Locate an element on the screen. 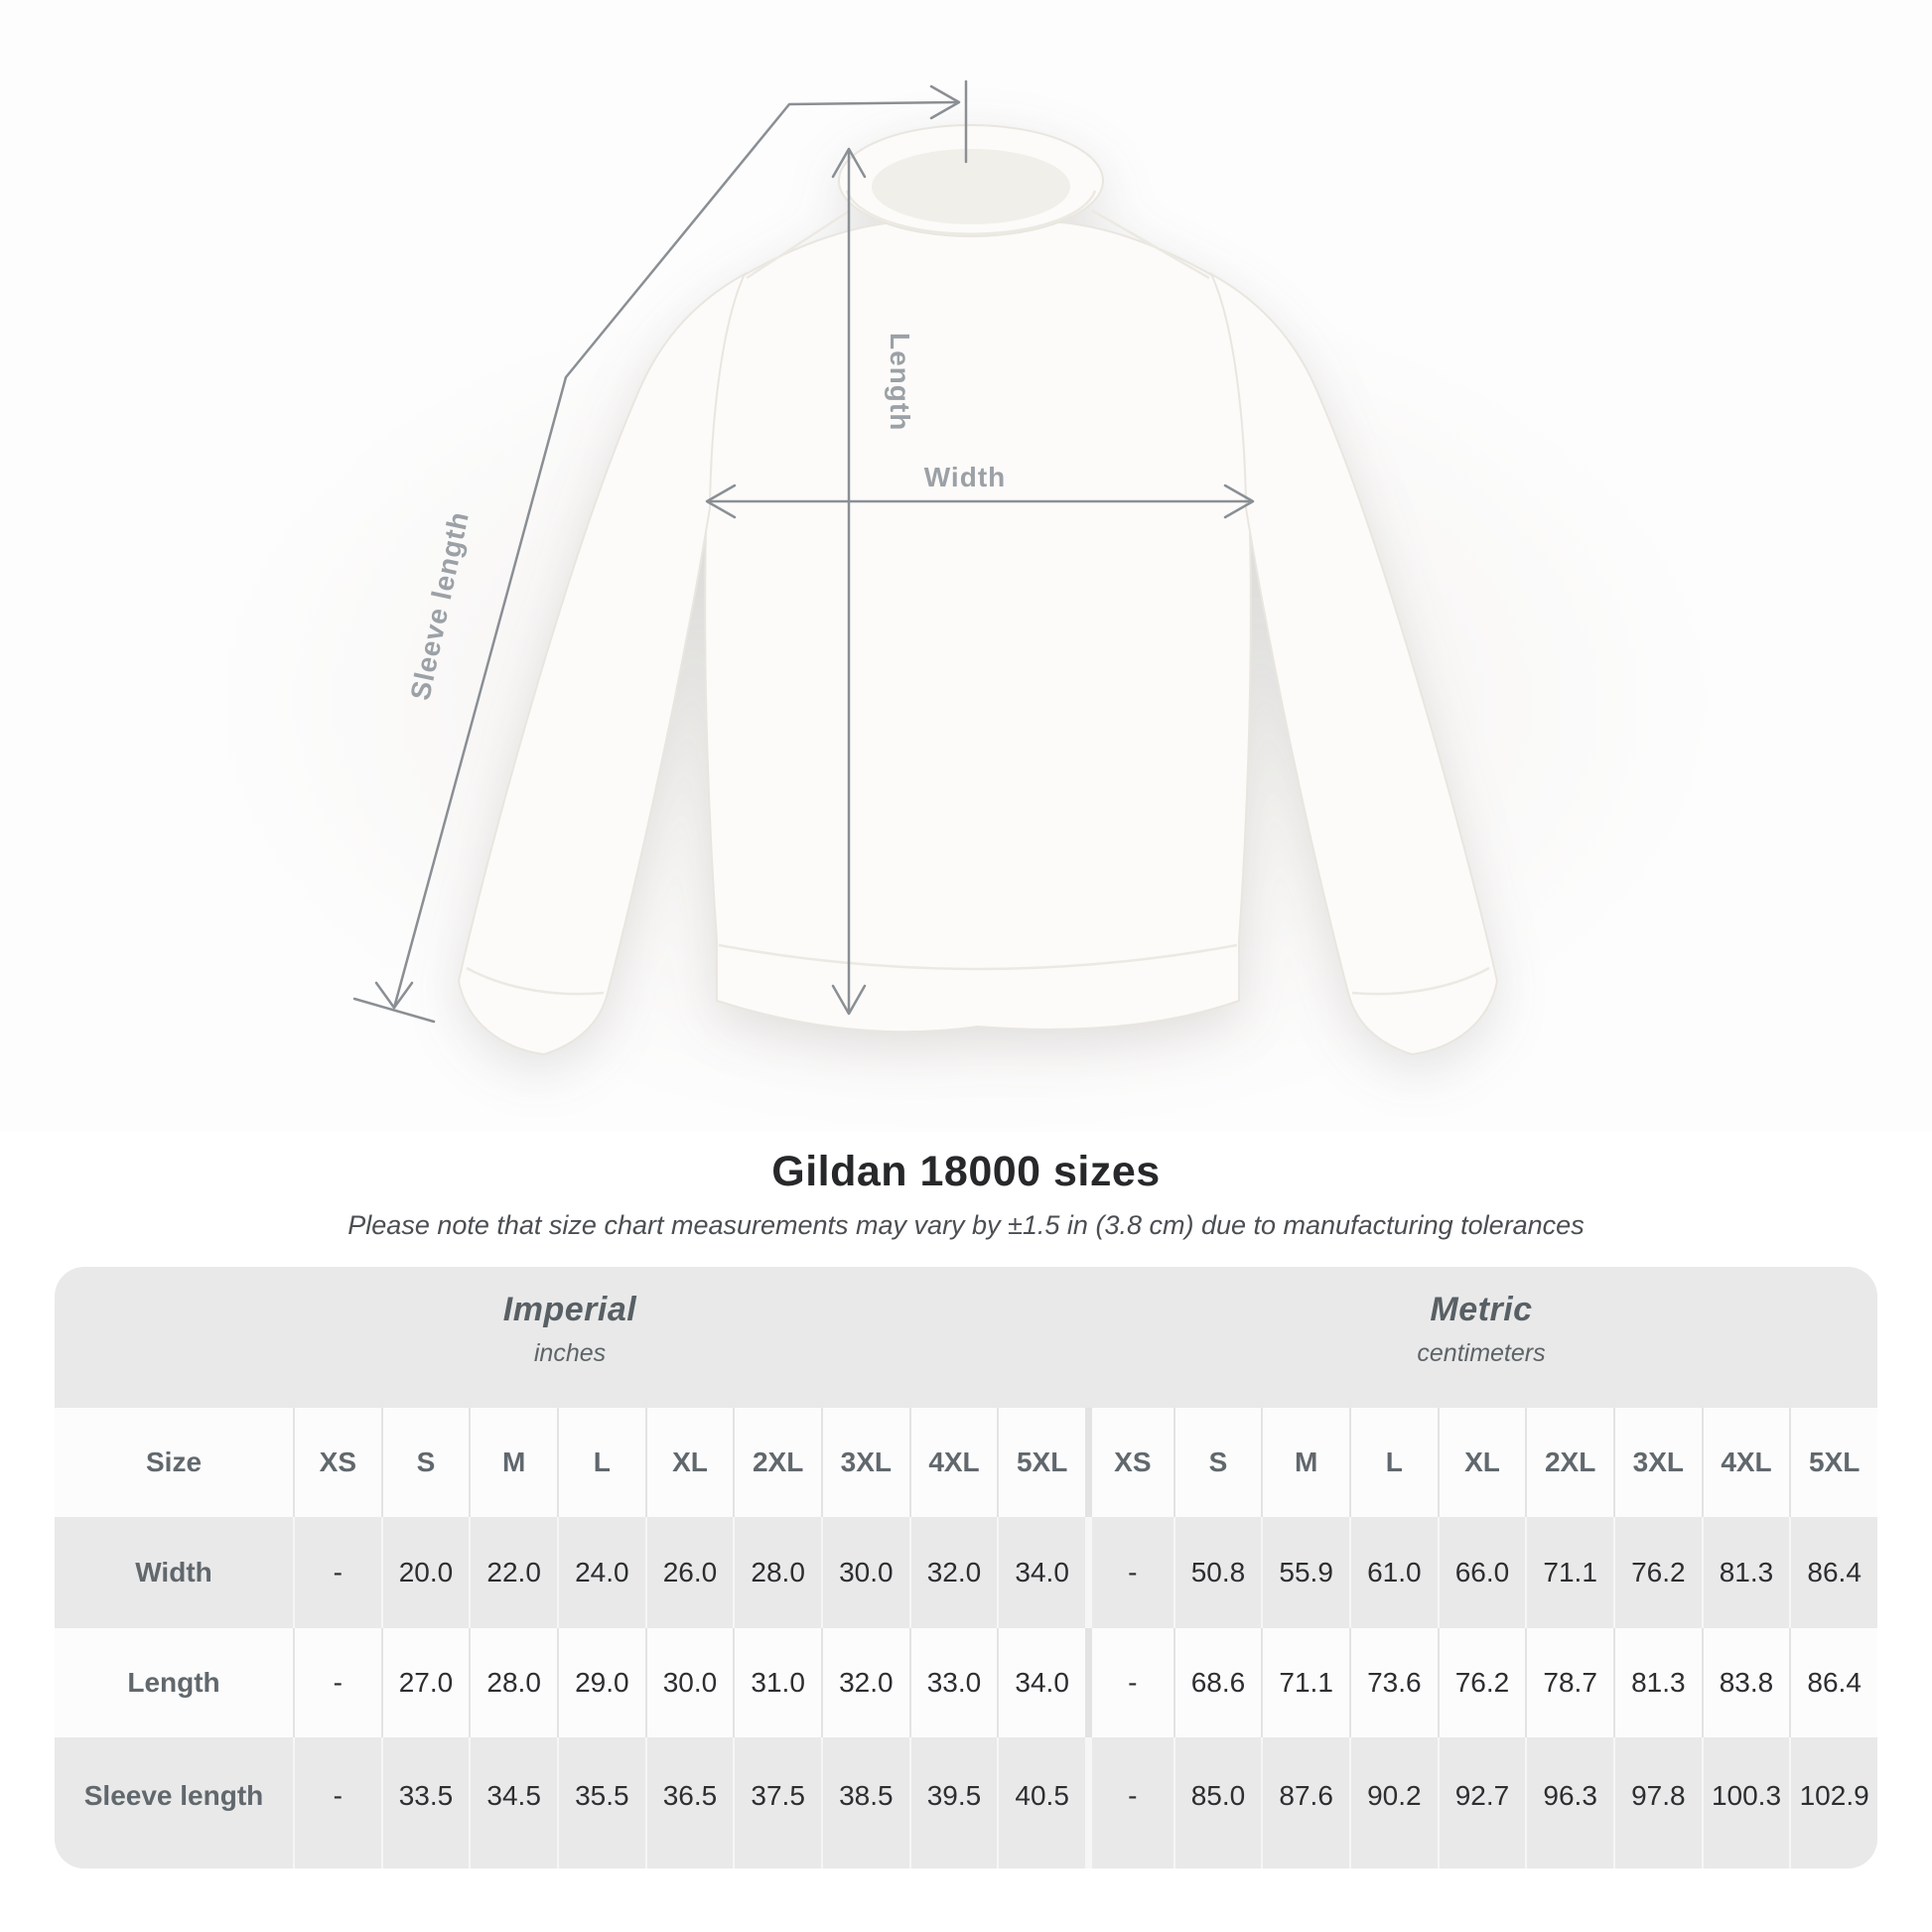 Image resolution: width=1932 pixels, height=1932 pixels. table-cell: 78.7 is located at coordinates (1569, 1682).